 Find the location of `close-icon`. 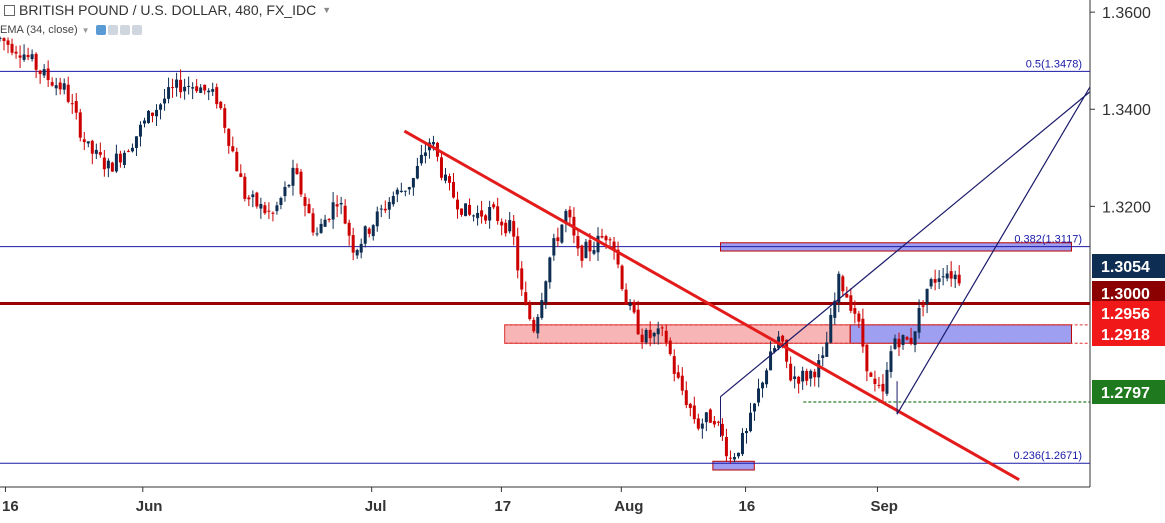

close-icon is located at coordinates (136, 30).